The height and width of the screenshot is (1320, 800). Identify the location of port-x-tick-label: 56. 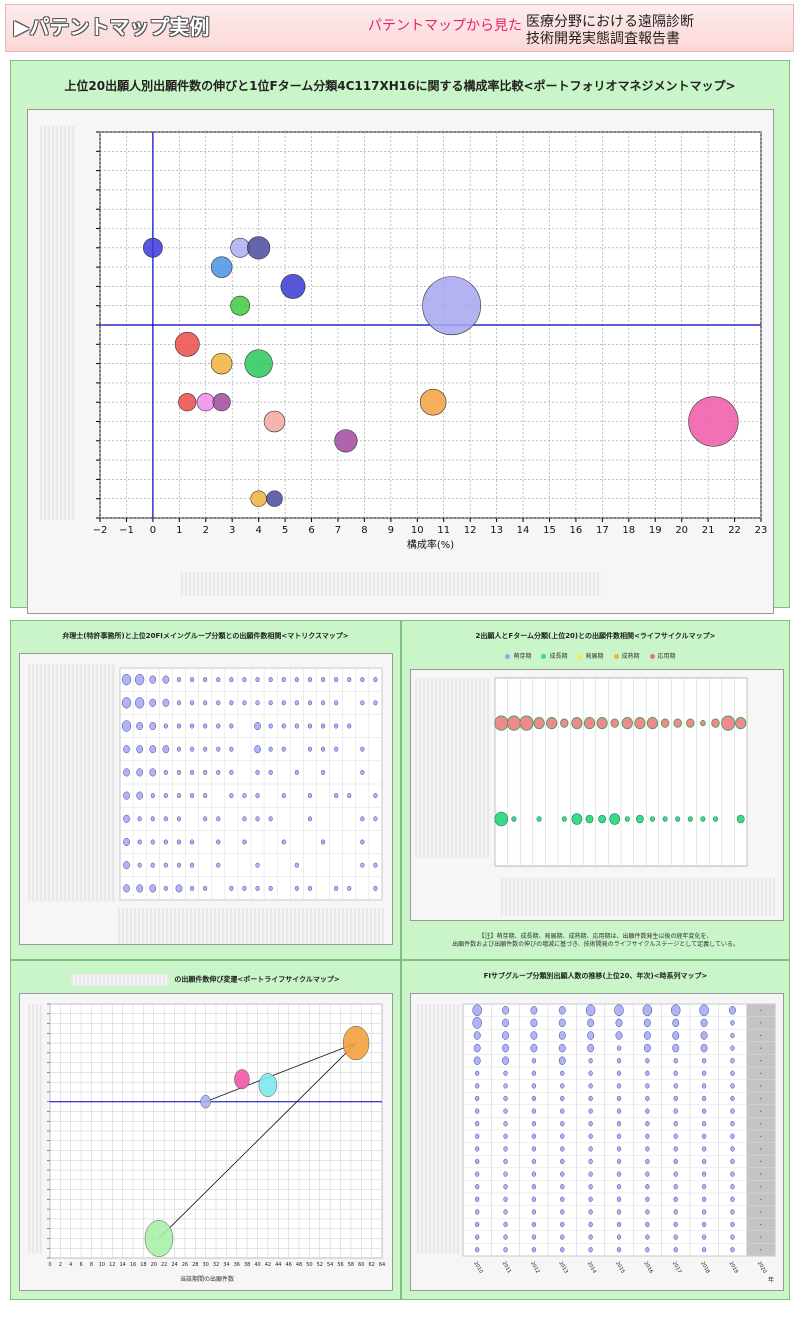
(340, 1265).